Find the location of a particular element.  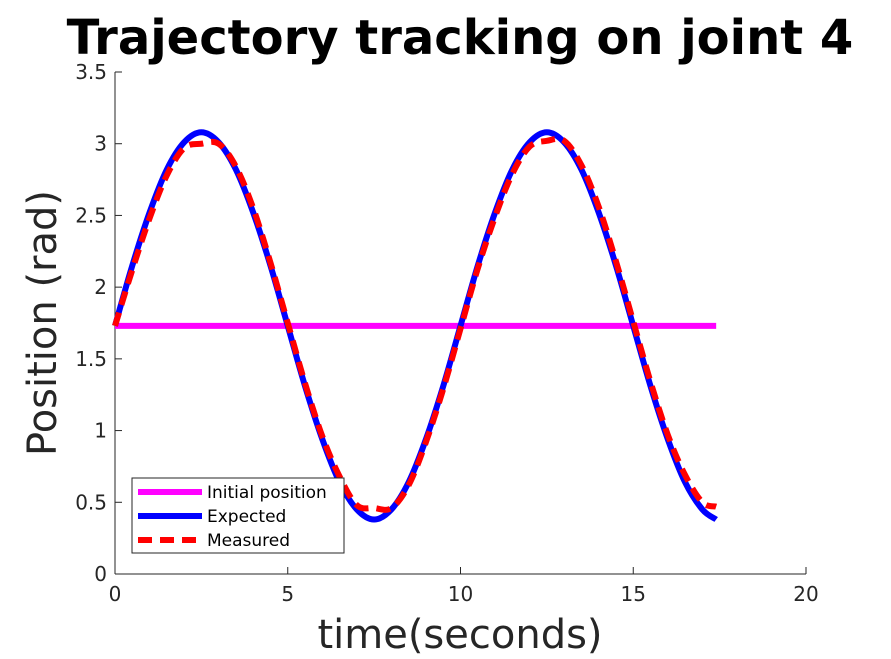

y-ticks: 0 0.5 1 1.5 2 2.5 3 3.5 is located at coordinates (98, 323).